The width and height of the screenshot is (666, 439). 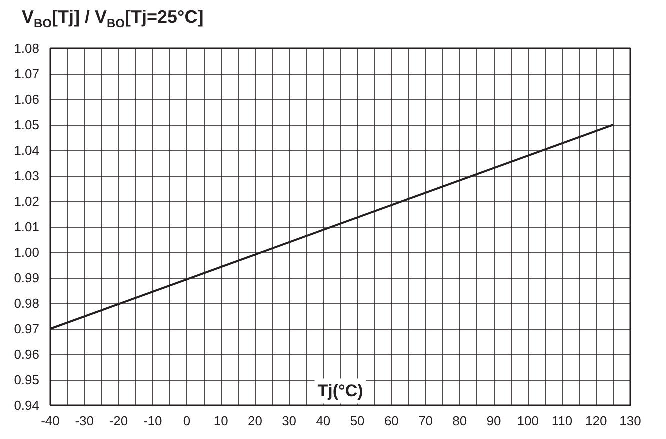 What do you see at coordinates (27, 380) in the screenshot?
I see `y-tick-label: 0.95` at bounding box center [27, 380].